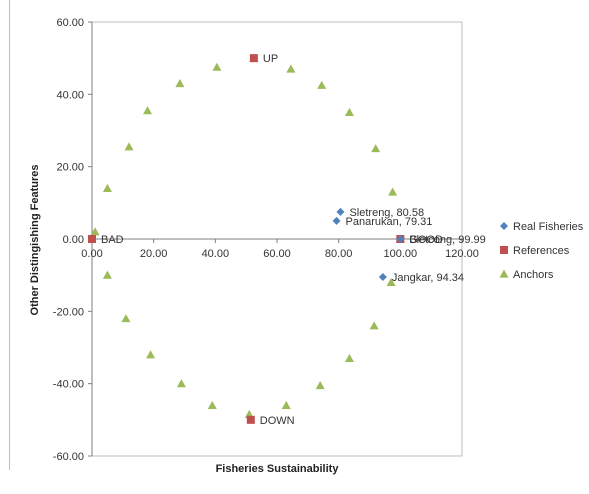  Describe the element at coordinates (216, 254) in the screenshot. I see `x-tick-label: 40.00` at that location.